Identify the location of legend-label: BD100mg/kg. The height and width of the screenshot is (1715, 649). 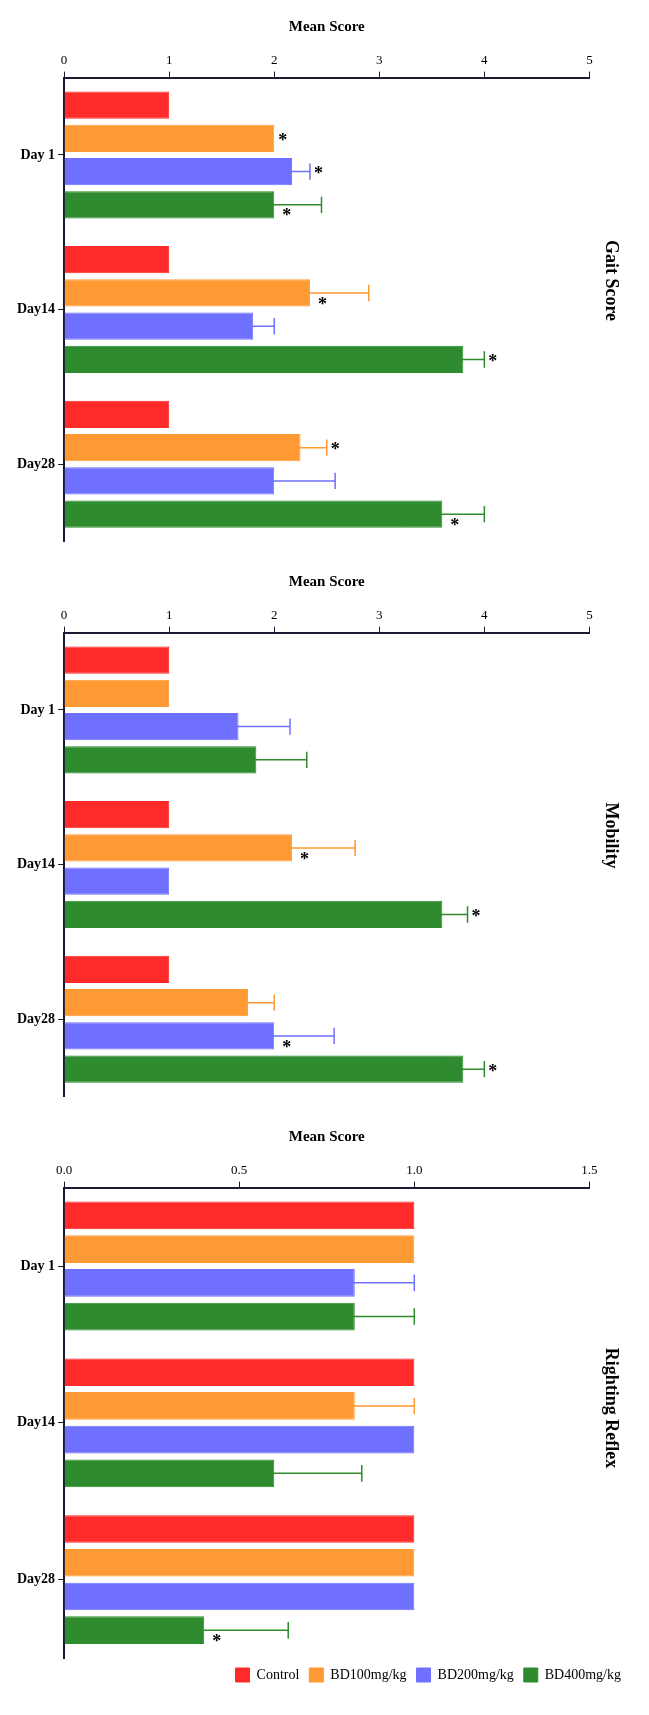
(368, 1674).